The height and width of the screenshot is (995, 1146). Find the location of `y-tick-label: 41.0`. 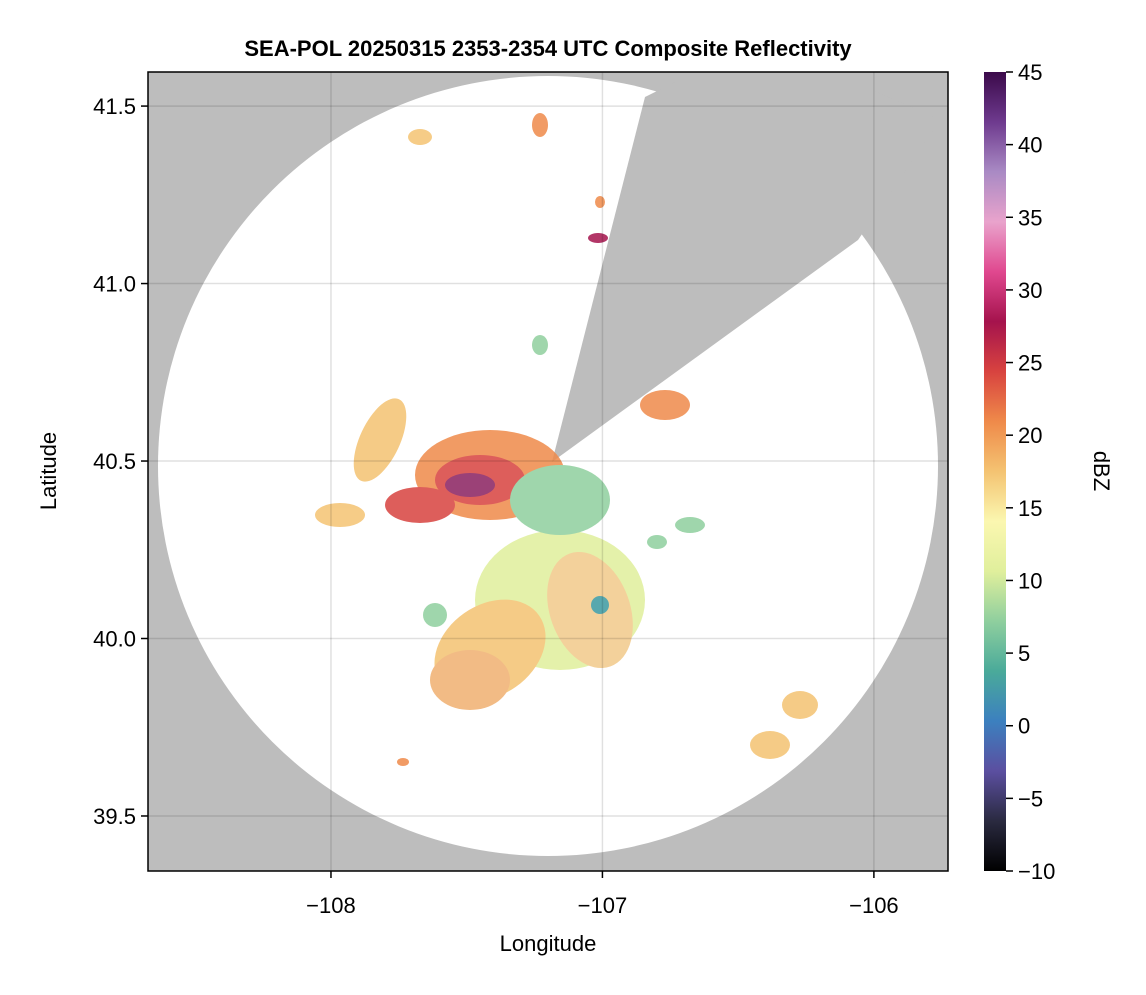

y-tick-label: 41.0 is located at coordinates (114, 284).